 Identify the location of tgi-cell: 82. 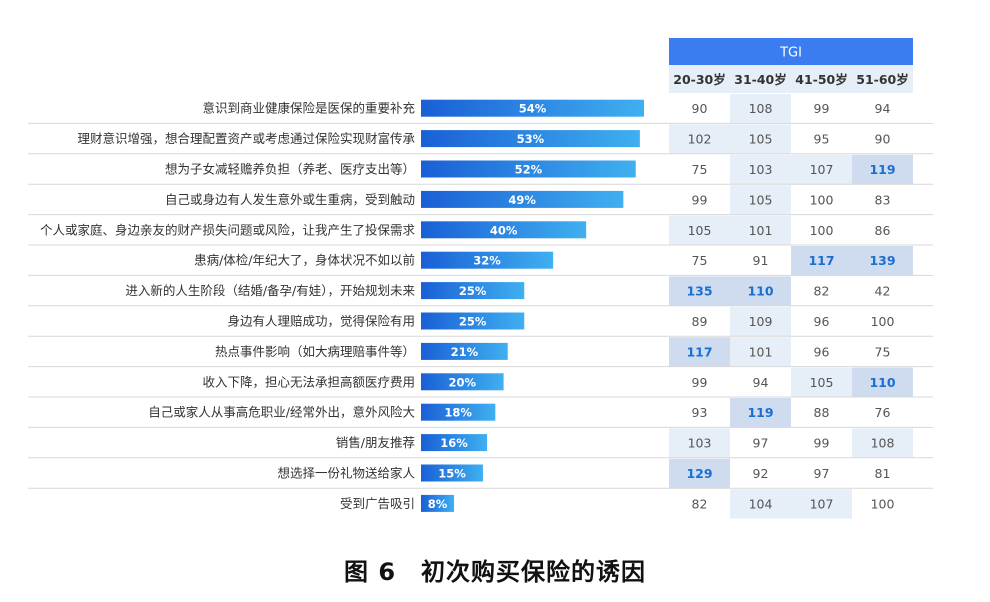
(822, 291).